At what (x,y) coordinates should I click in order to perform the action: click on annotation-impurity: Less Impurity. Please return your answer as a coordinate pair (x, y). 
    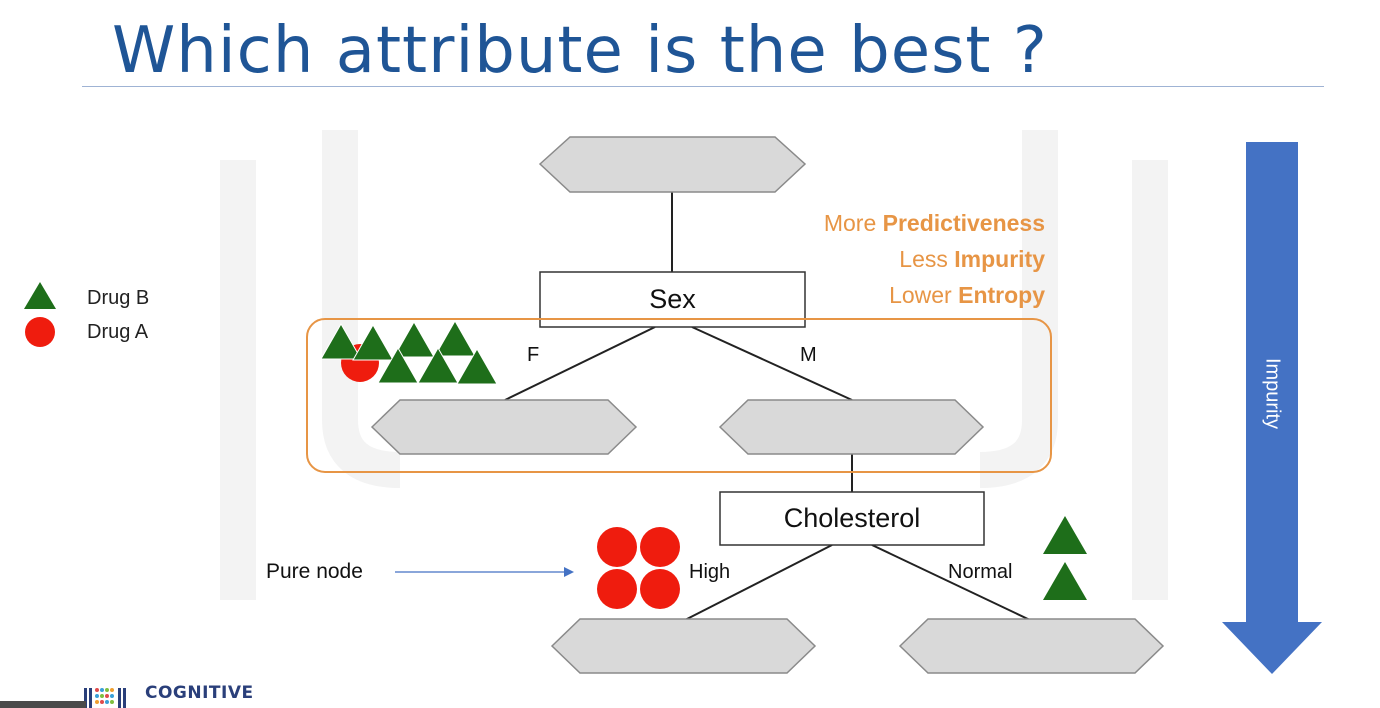
    Looking at the image, I should click on (972, 259).